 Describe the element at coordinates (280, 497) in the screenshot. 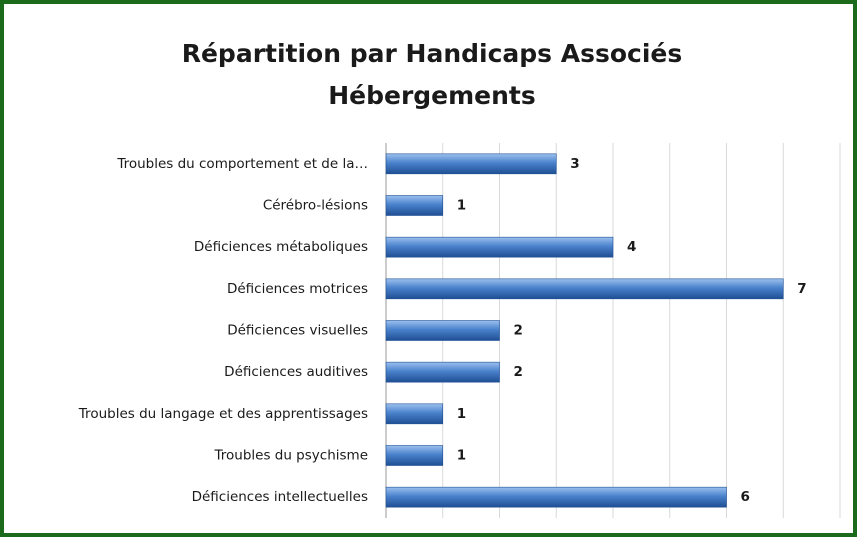

I see `y-tick-label: Déficiences intellectuelles` at that location.